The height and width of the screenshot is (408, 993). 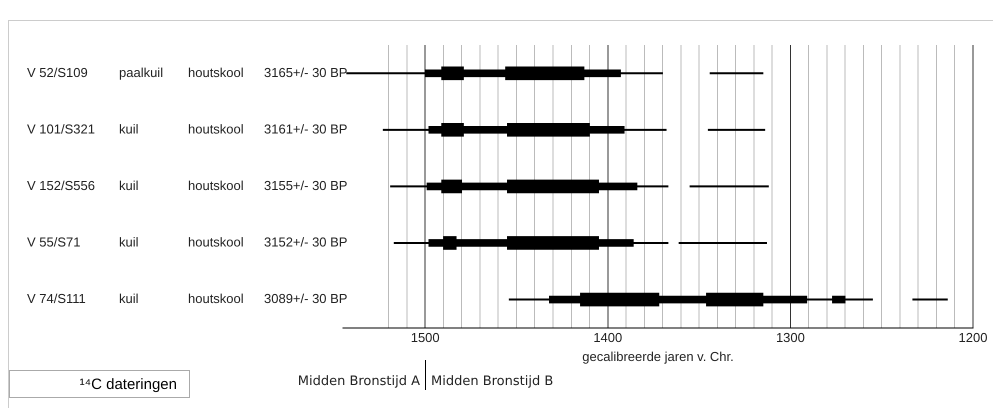 I want to click on text: ¹⁴C dateringen, so click(x=99, y=384).